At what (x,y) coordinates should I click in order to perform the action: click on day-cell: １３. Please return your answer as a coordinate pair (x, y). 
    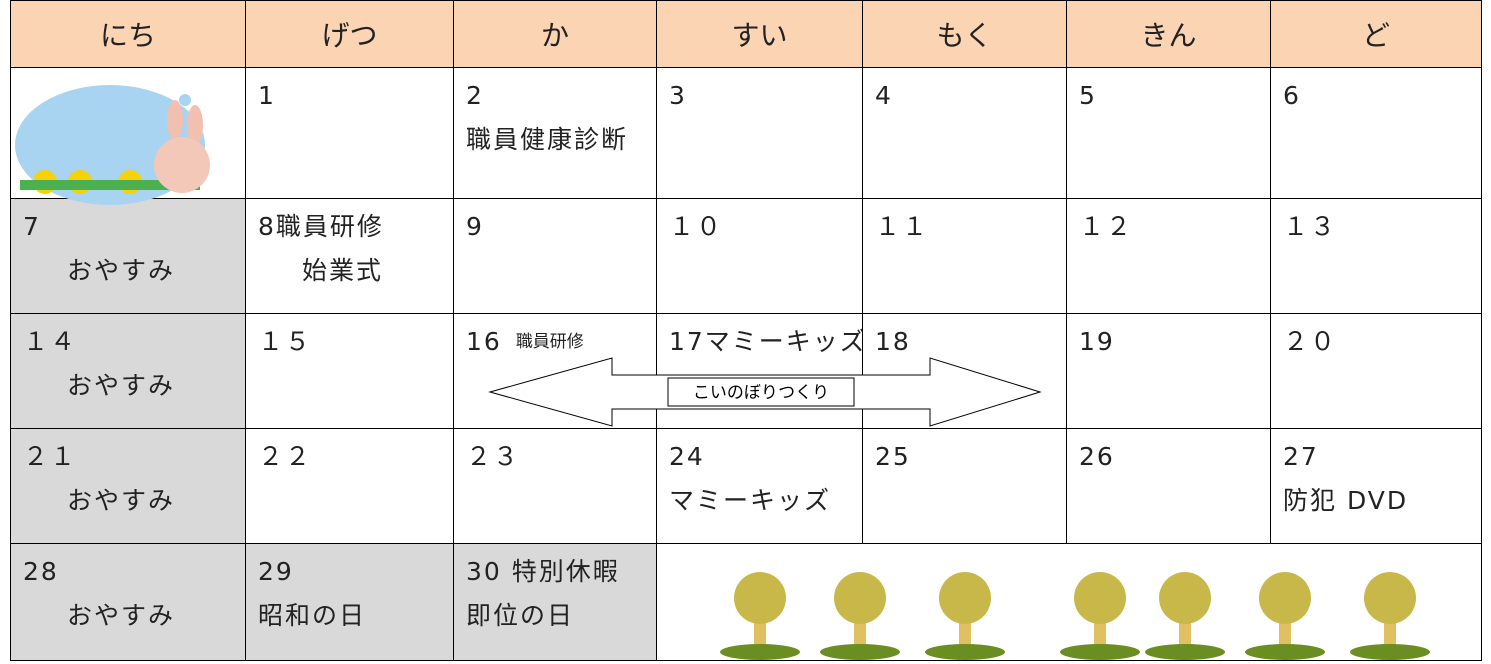
    Looking at the image, I should click on (1376, 256).